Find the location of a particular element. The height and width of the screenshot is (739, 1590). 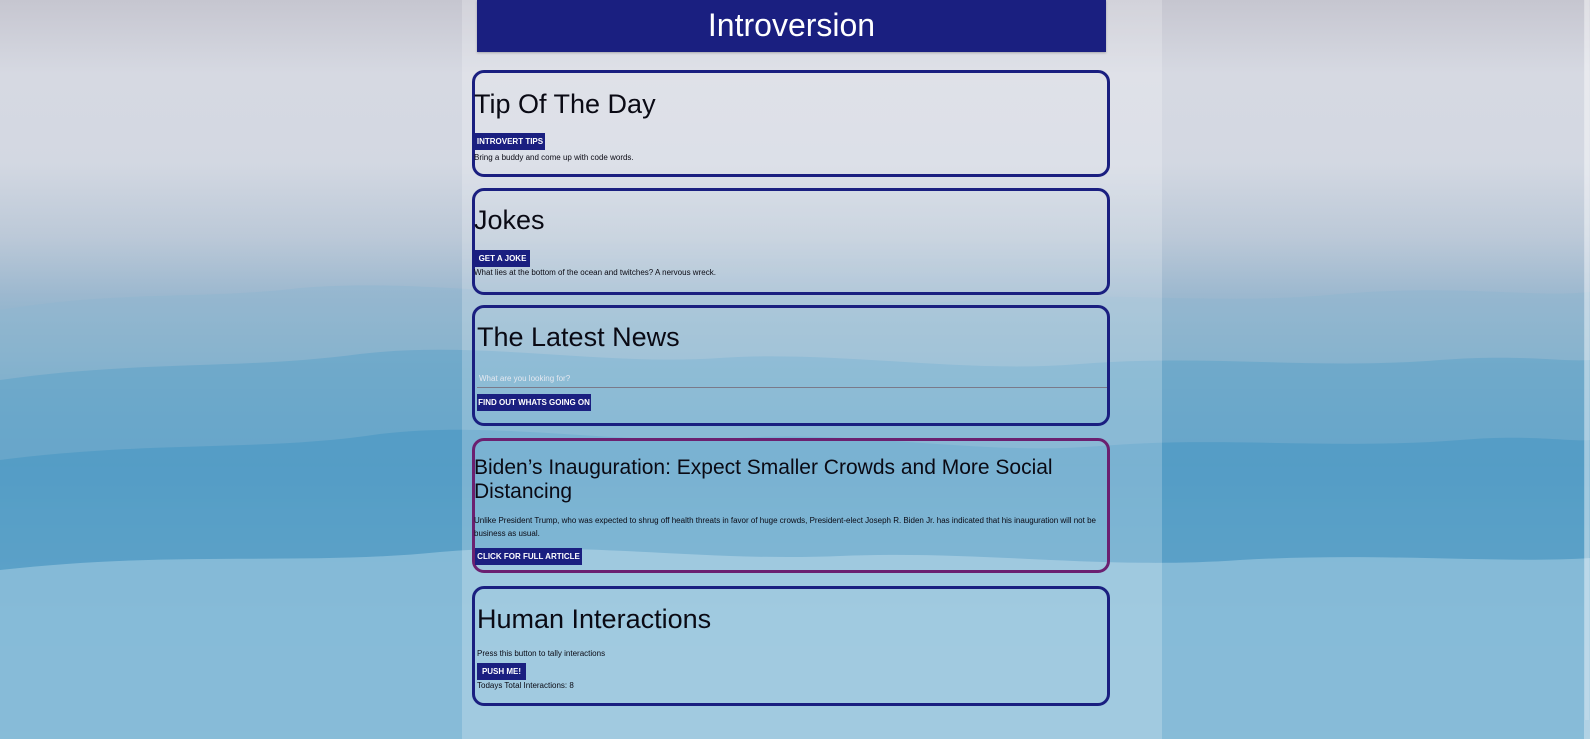

interactions-instruction: Press this button to tally interactions is located at coordinates (541, 653).